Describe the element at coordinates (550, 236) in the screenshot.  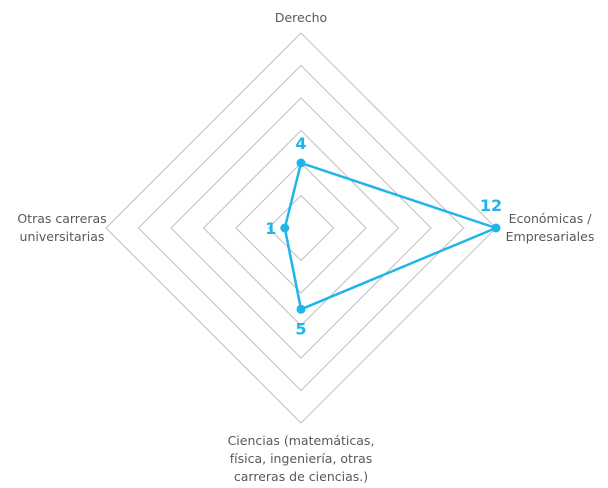
I see `axis-label-line: Empresariales` at that location.